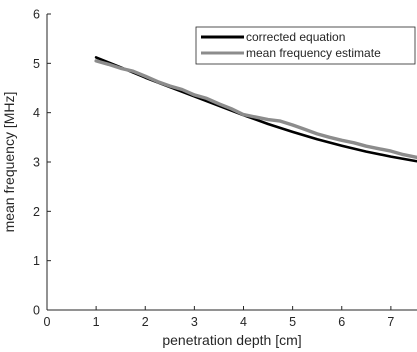 This screenshot has height=352, width=417. What do you see at coordinates (96, 322) in the screenshot?
I see `x-tick-label: 1` at bounding box center [96, 322].